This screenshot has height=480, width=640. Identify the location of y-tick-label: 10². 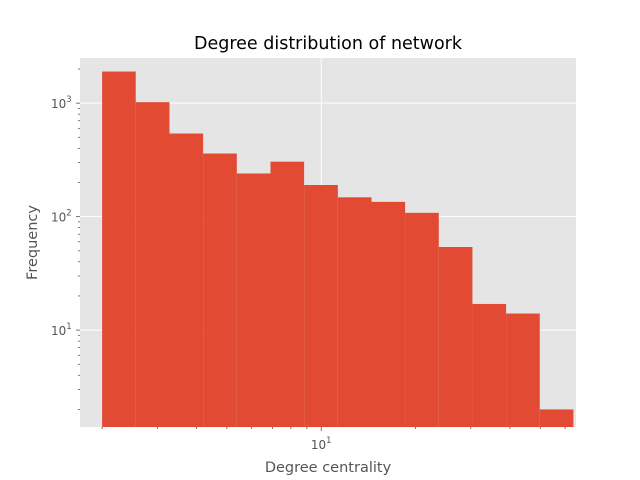
(61, 217).